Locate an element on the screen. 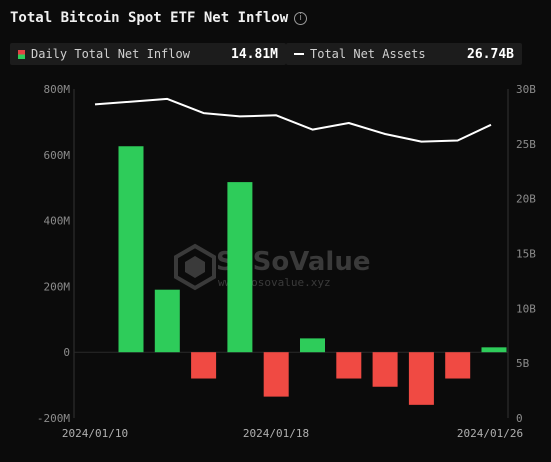 This screenshot has width=551, height=462. left-tick-label: 0 is located at coordinates (66, 352).